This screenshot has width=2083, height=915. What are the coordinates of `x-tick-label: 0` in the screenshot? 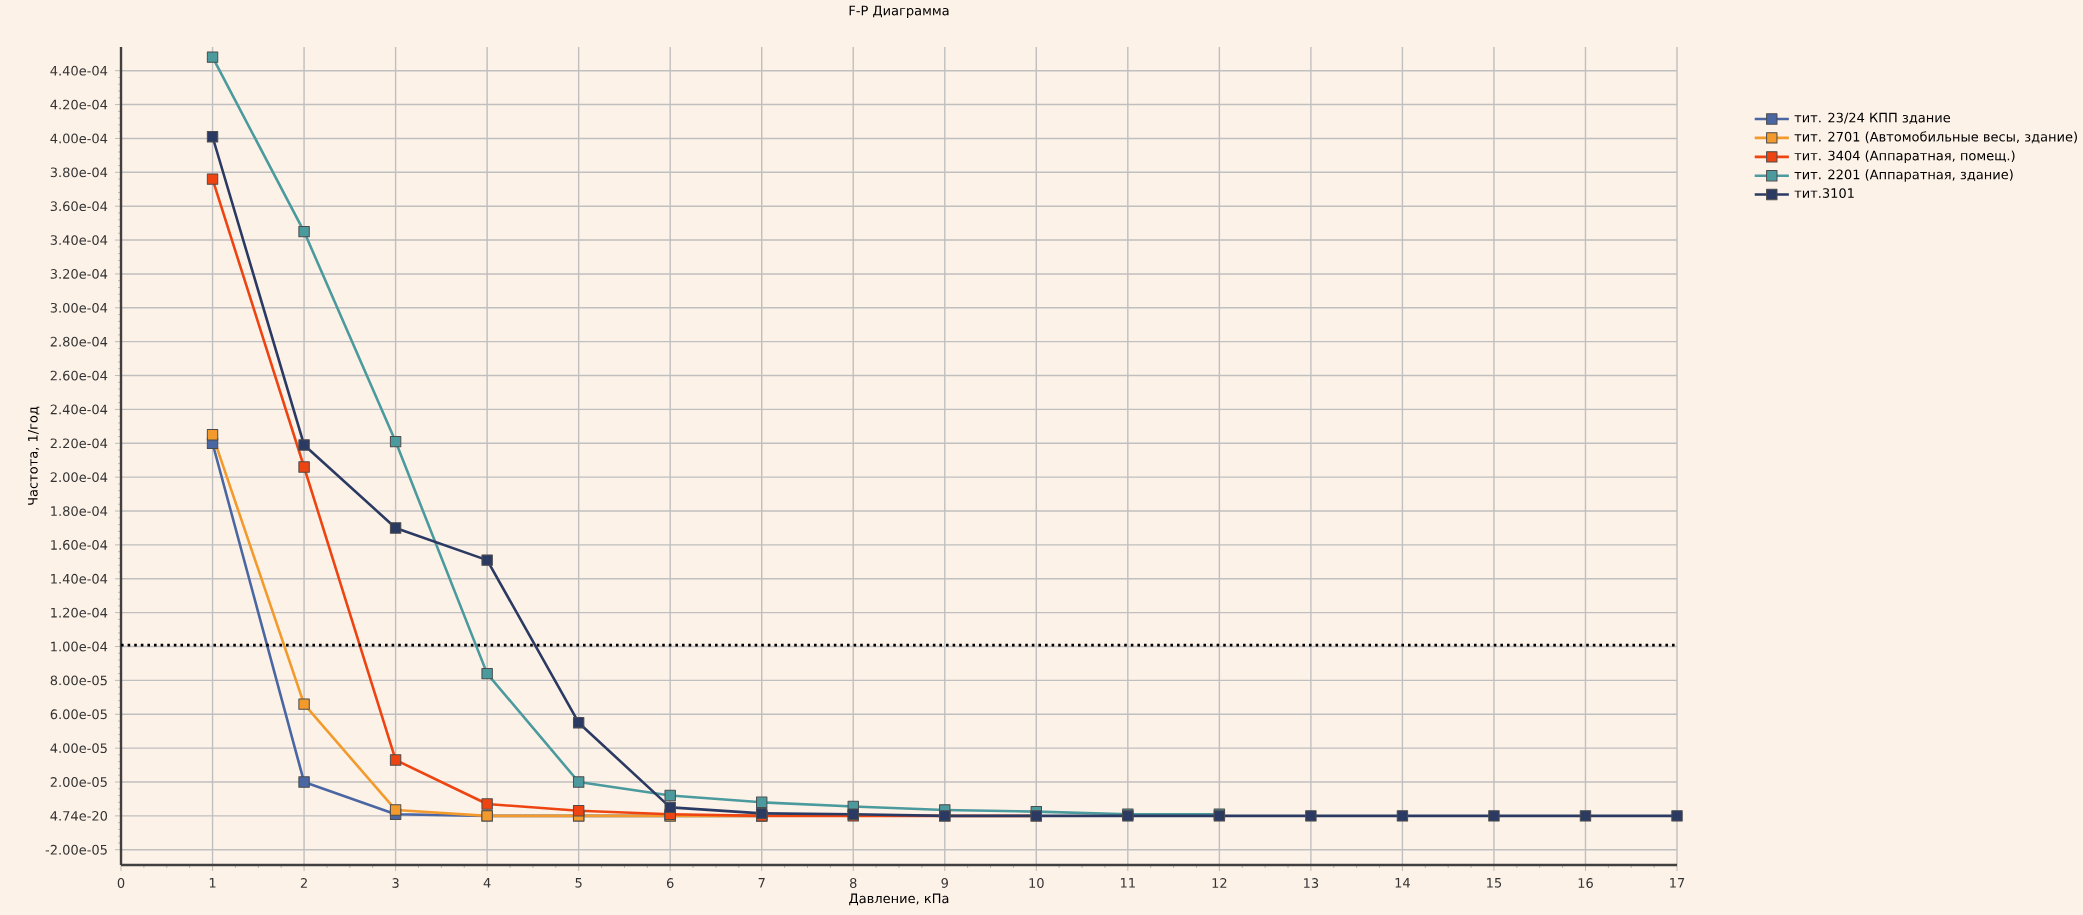 It's located at (121, 883).